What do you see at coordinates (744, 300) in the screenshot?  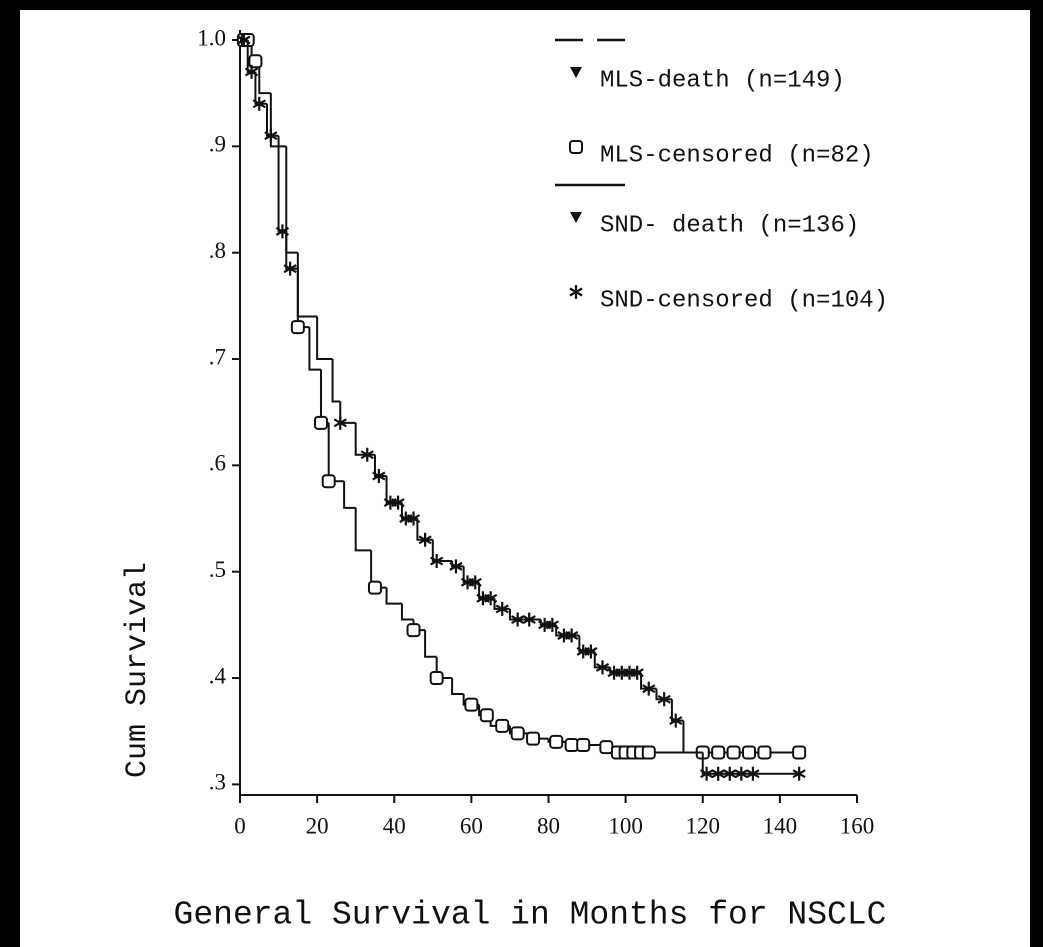 I see `legend-label: SND-censored (n=104)` at bounding box center [744, 300].